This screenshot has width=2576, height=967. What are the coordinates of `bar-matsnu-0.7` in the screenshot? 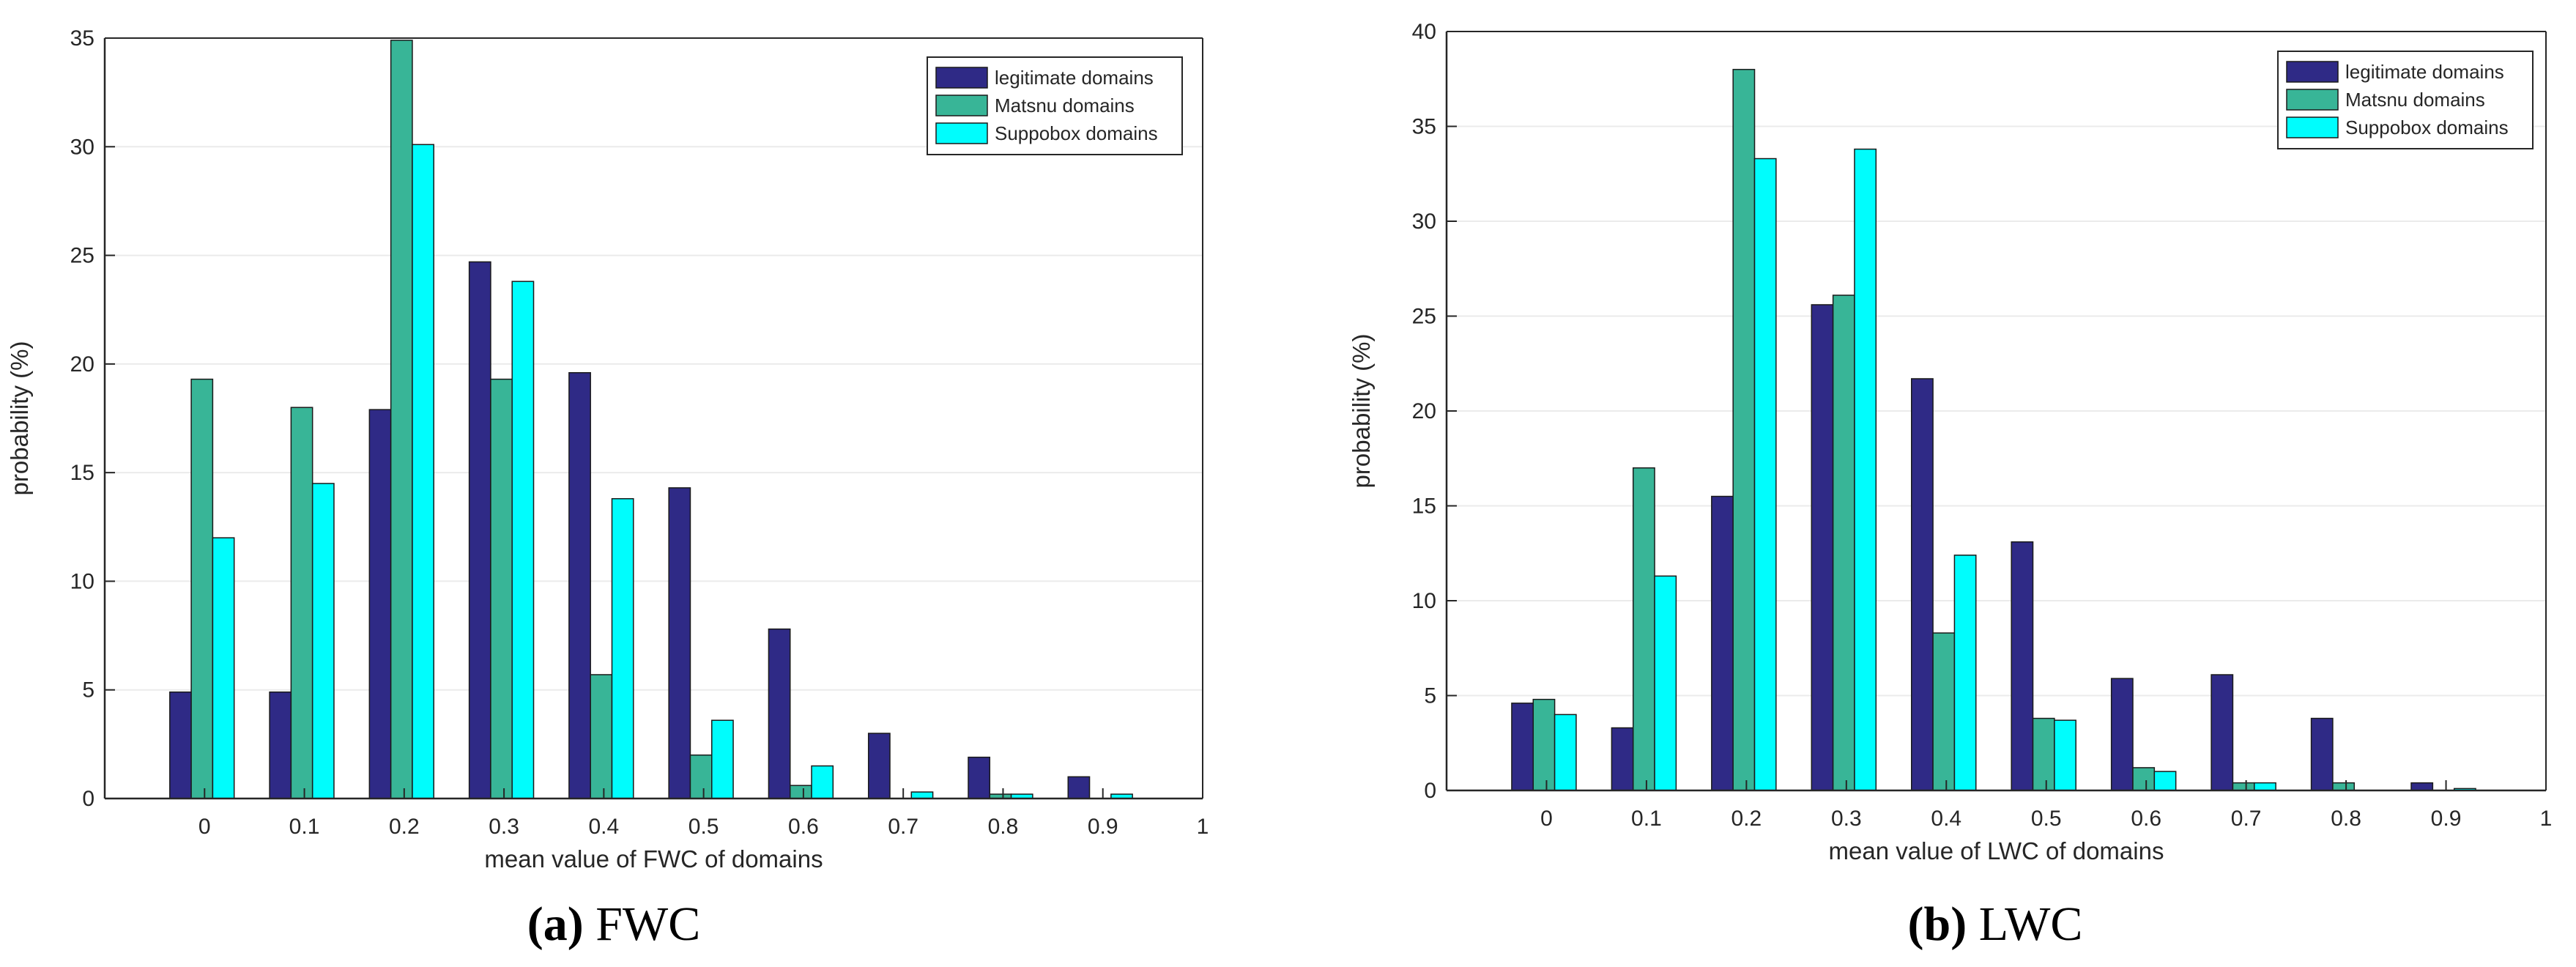 It's located at (2243, 786).